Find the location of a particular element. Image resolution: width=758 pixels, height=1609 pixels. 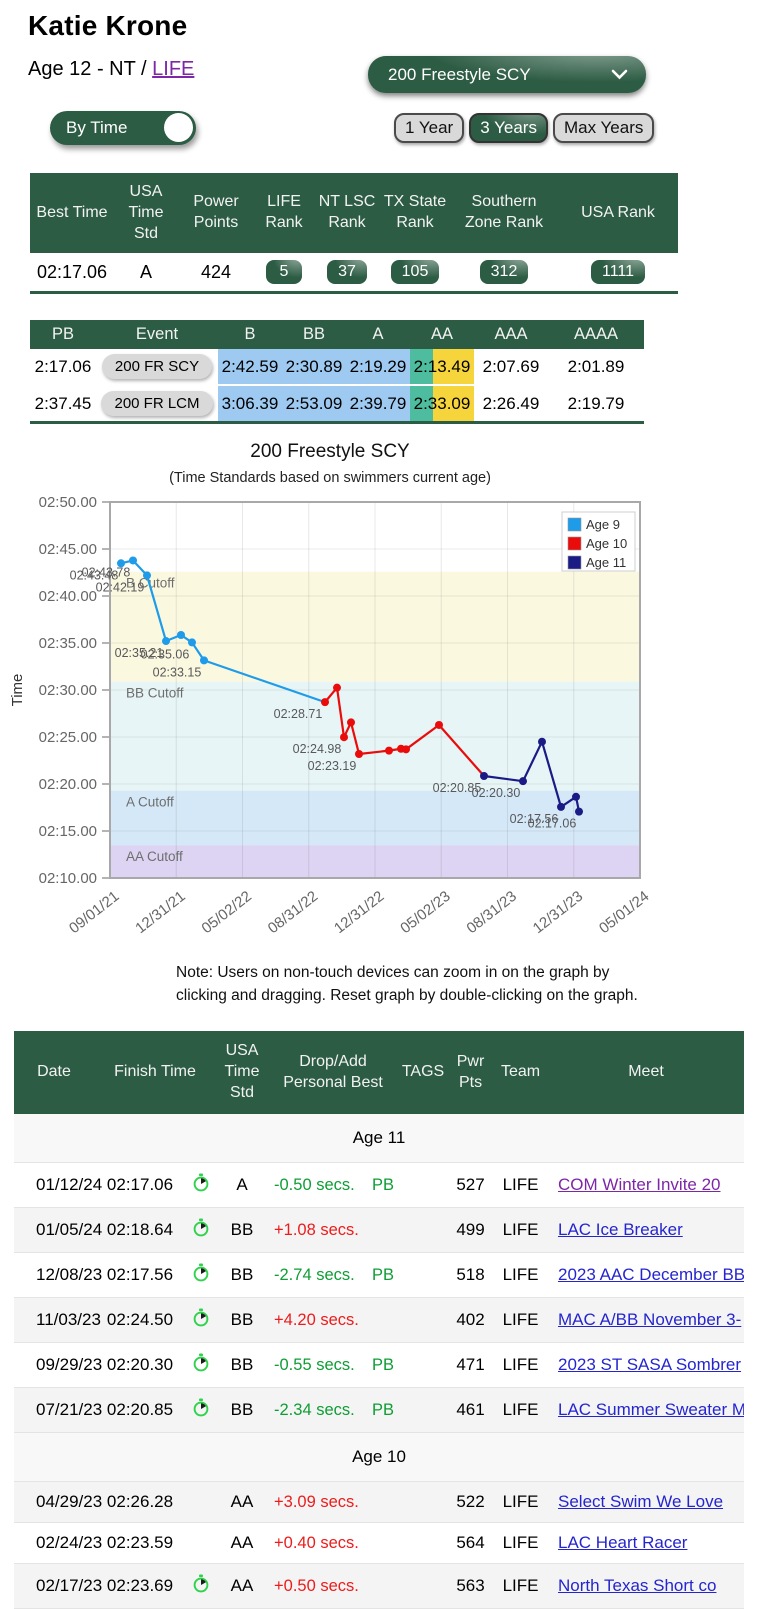

meet-link: LAC Ice Breaker is located at coordinates (620, 1229).